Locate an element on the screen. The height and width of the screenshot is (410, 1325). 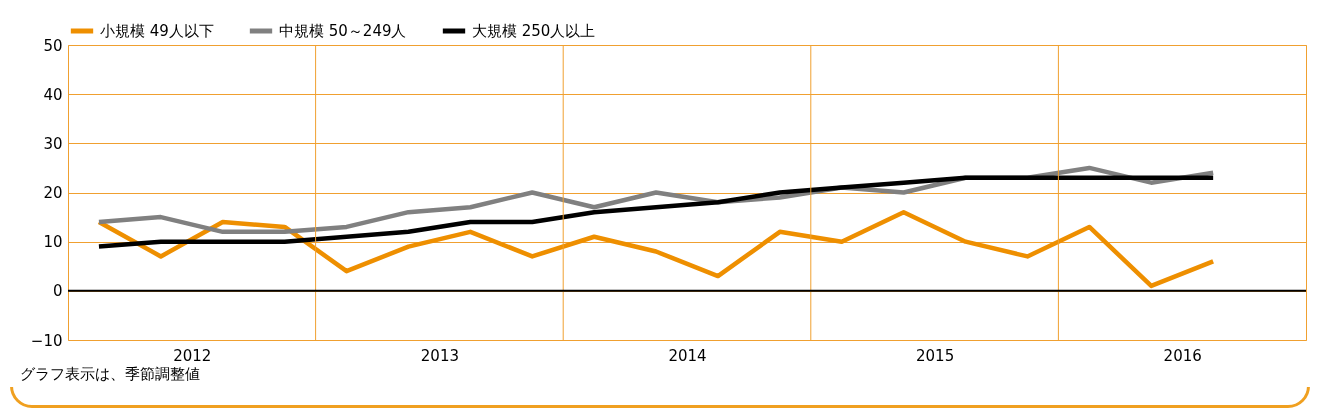
text: グラフ表示は、季節調整値 is located at coordinates (110, 374).